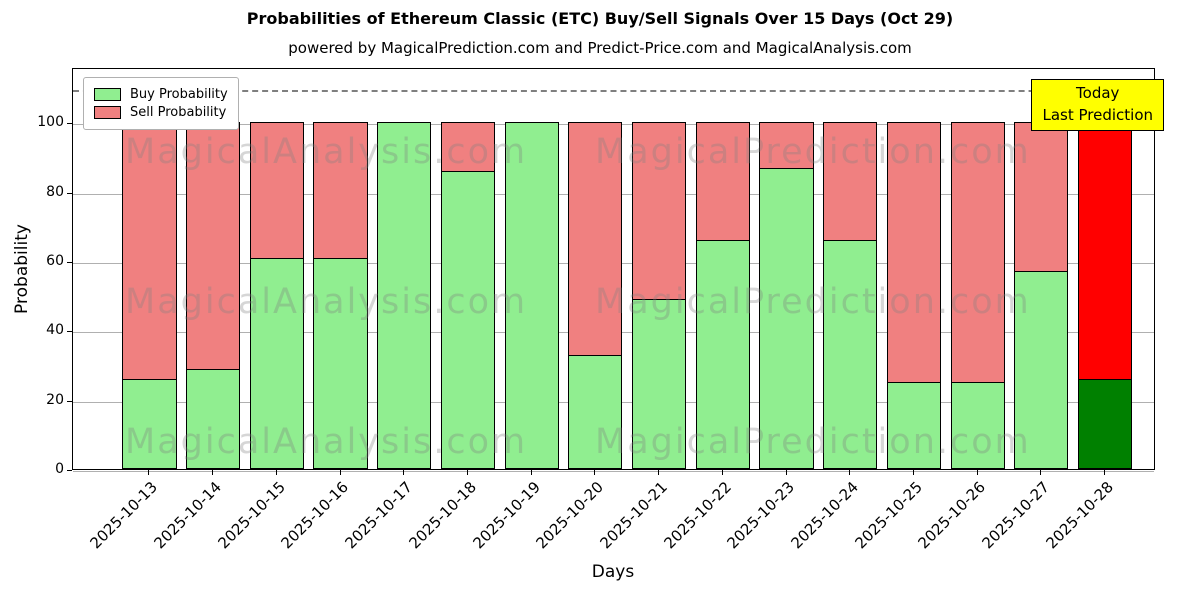  What do you see at coordinates (379, 515) in the screenshot?
I see `x-tick-label: 2025-10-17` at bounding box center [379, 515].